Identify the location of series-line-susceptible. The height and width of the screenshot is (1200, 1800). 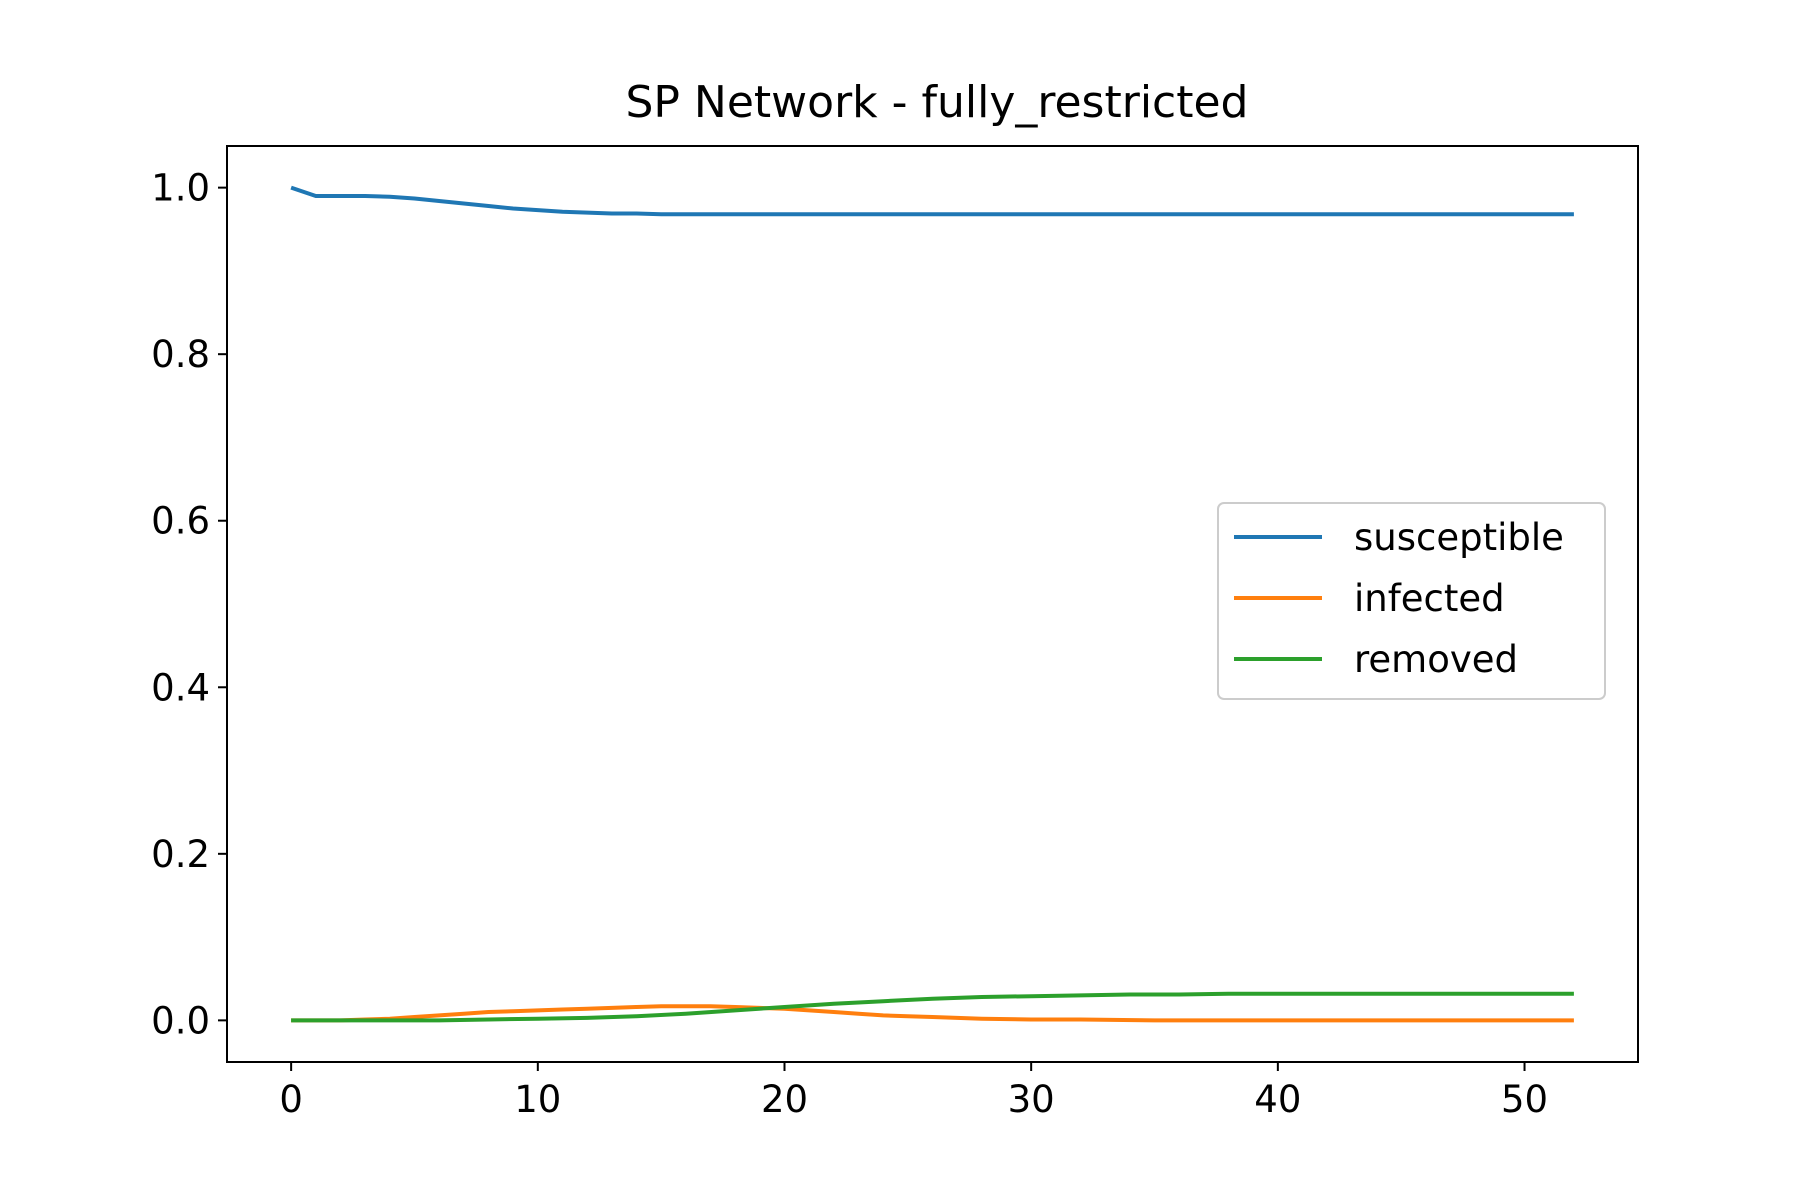
(932, 201).